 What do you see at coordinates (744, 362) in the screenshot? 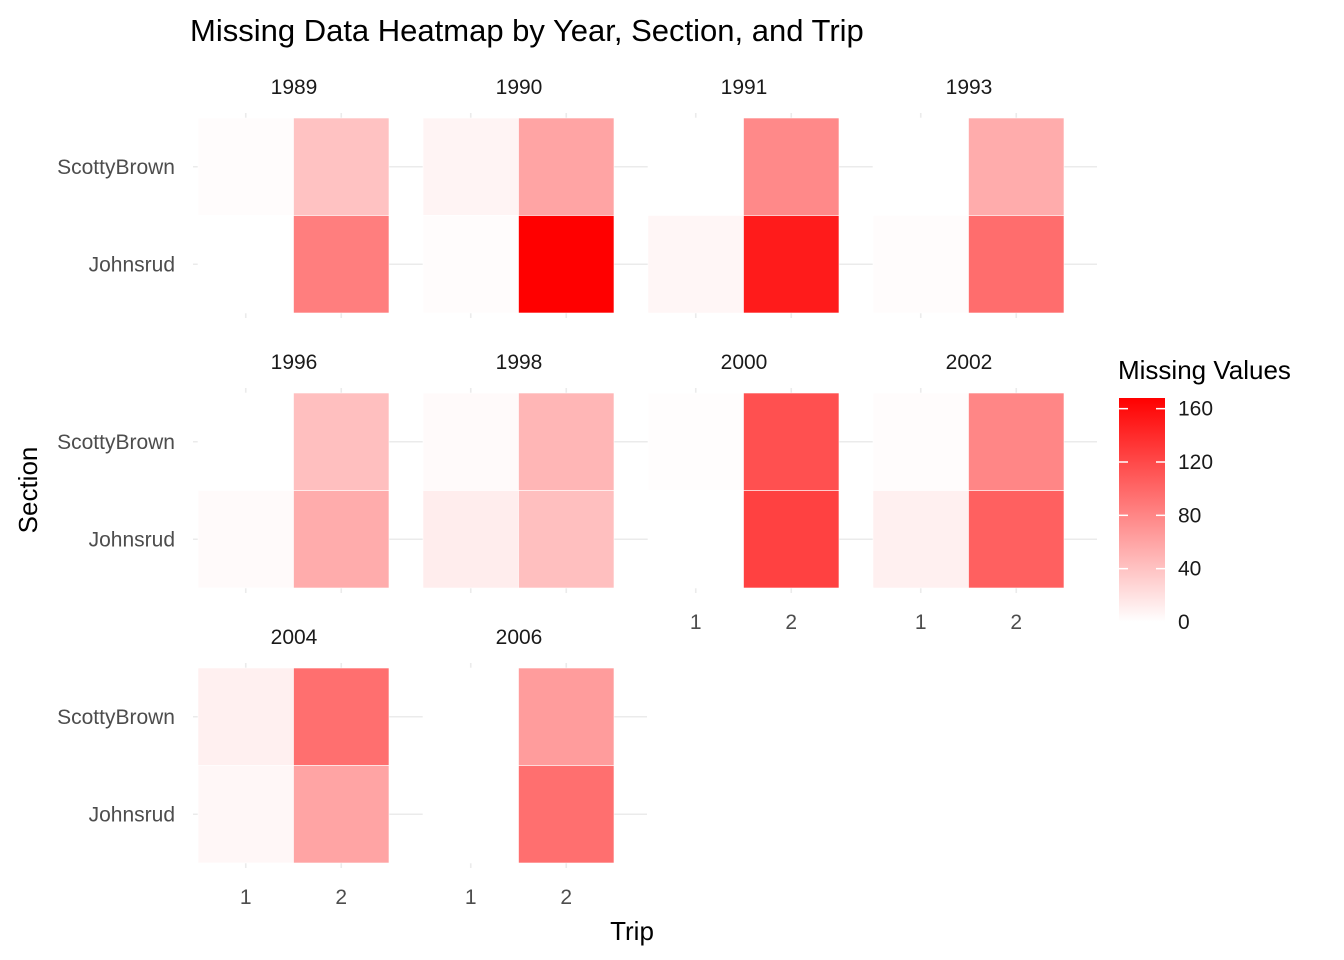
I see `facet-label: 2000` at bounding box center [744, 362].